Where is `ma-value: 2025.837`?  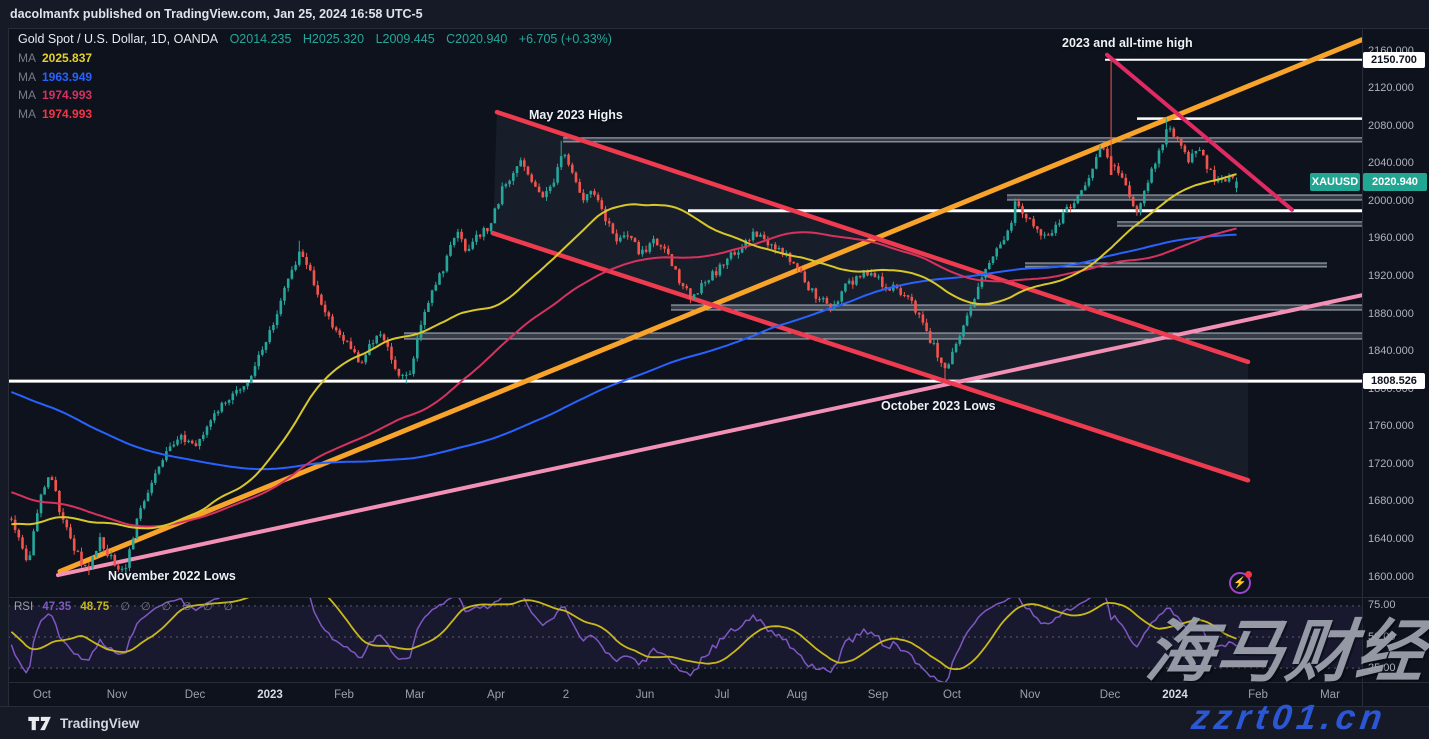 ma-value: 2025.837 is located at coordinates (67, 58).